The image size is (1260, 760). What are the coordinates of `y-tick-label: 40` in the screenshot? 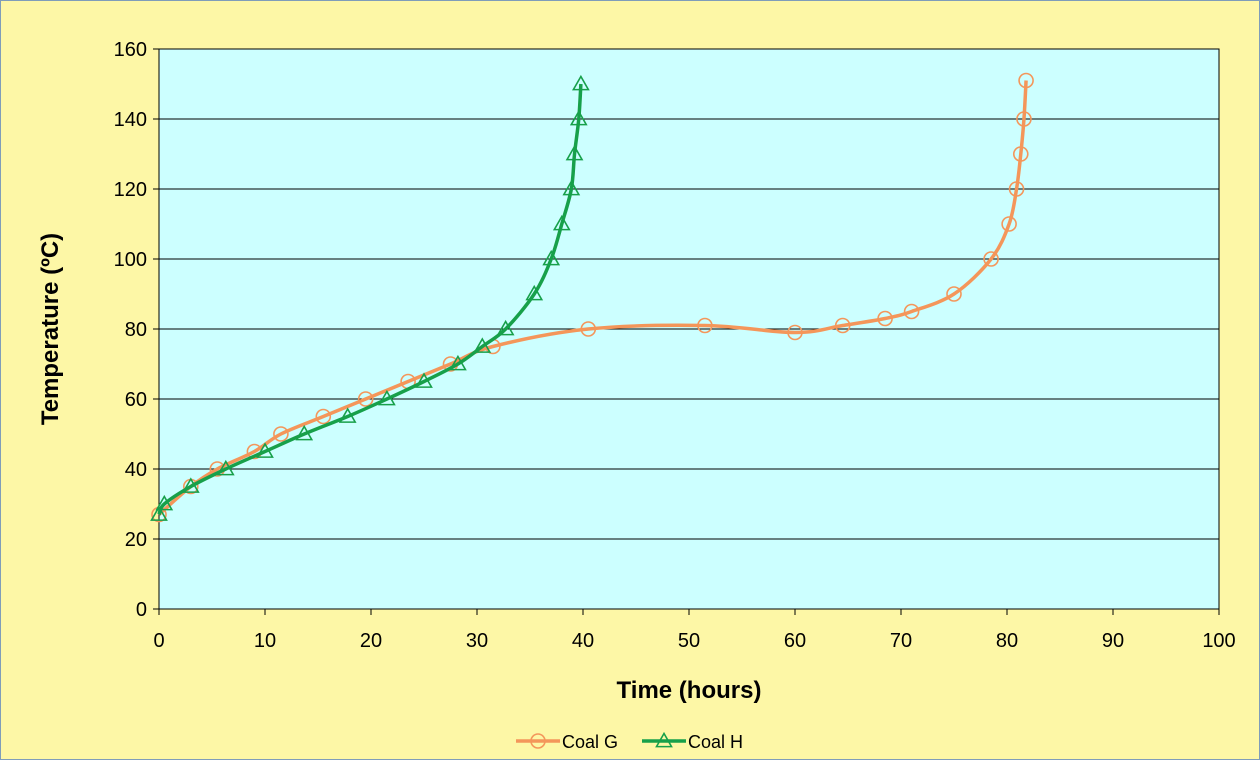 It's located at (136, 470).